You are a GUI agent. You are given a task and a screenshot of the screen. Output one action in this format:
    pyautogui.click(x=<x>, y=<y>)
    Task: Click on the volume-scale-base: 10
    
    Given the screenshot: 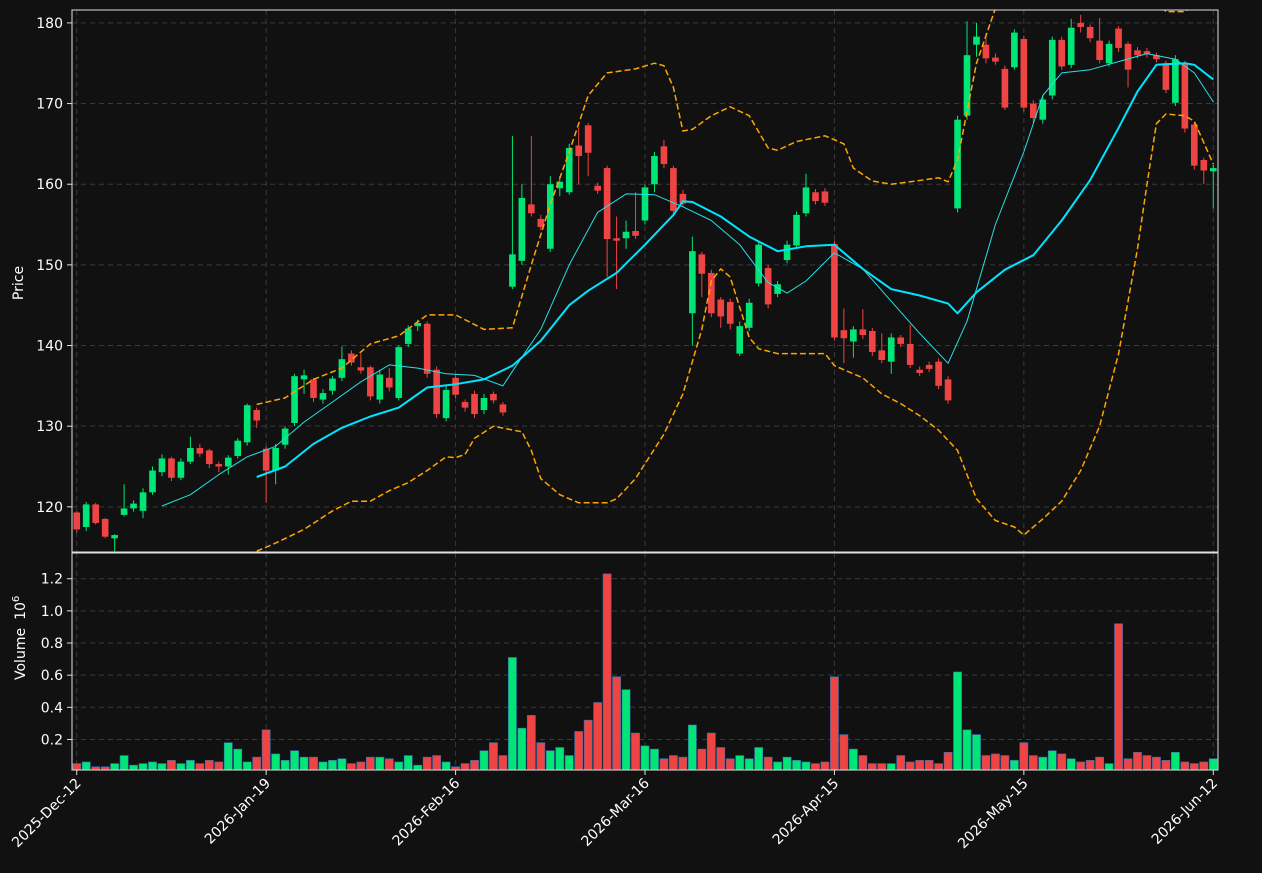 What is the action you would take?
    pyautogui.click(x=21, y=611)
    